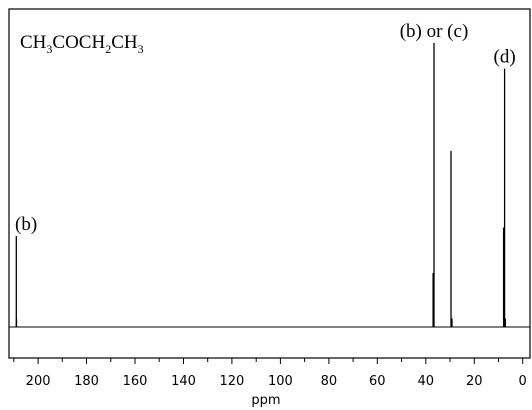 This screenshot has width=532, height=410. I want to click on peak-annotation-2: (d), so click(505, 57).